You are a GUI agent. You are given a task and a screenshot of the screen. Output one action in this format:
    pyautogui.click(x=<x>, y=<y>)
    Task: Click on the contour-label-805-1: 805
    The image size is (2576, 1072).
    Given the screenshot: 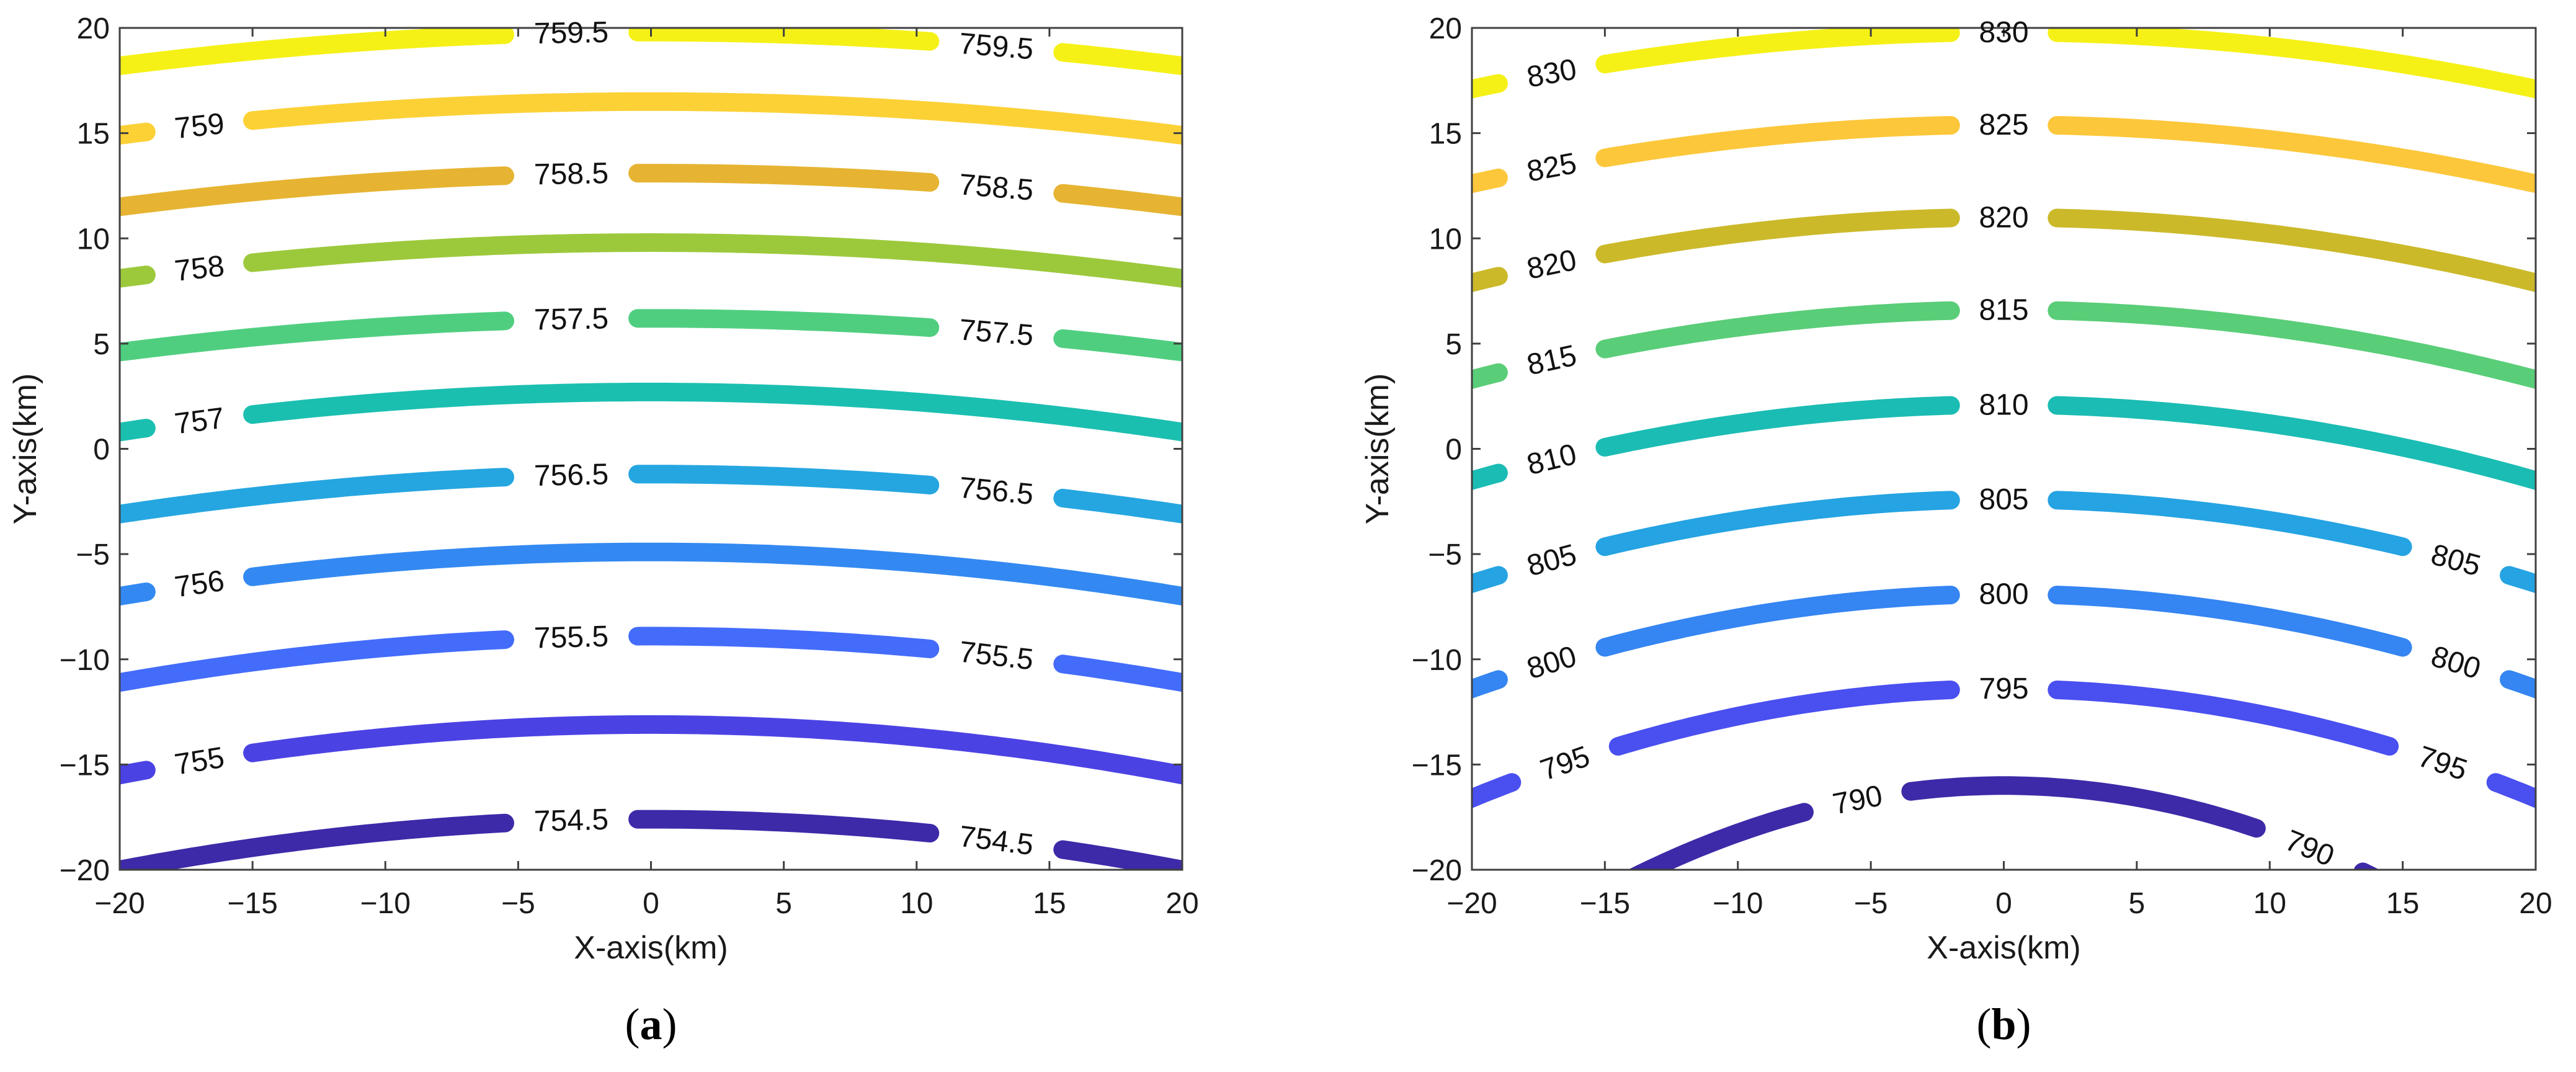 What is the action you would take?
    pyautogui.click(x=2004, y=499)
    